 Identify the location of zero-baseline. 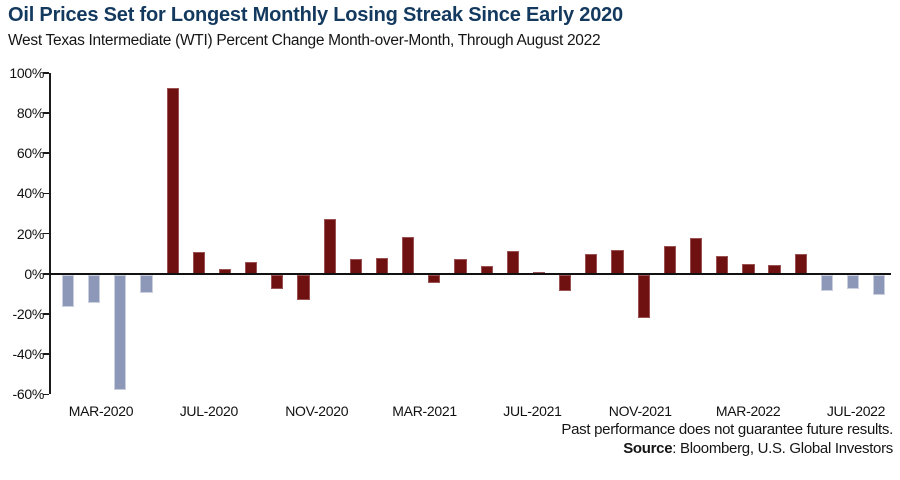
(470, 273).